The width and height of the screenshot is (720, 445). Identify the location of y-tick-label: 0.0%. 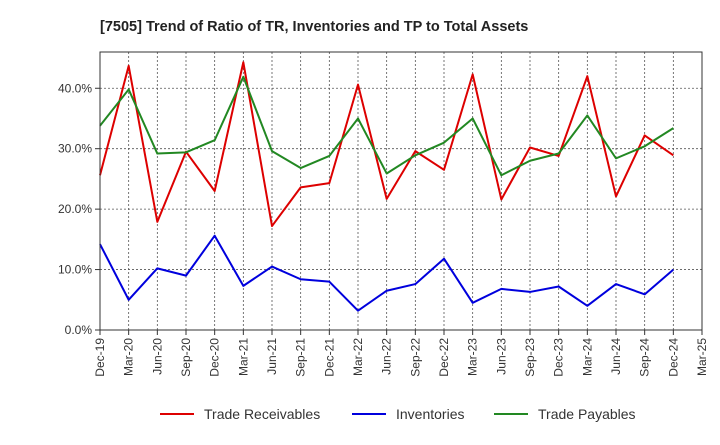
(79, 330).